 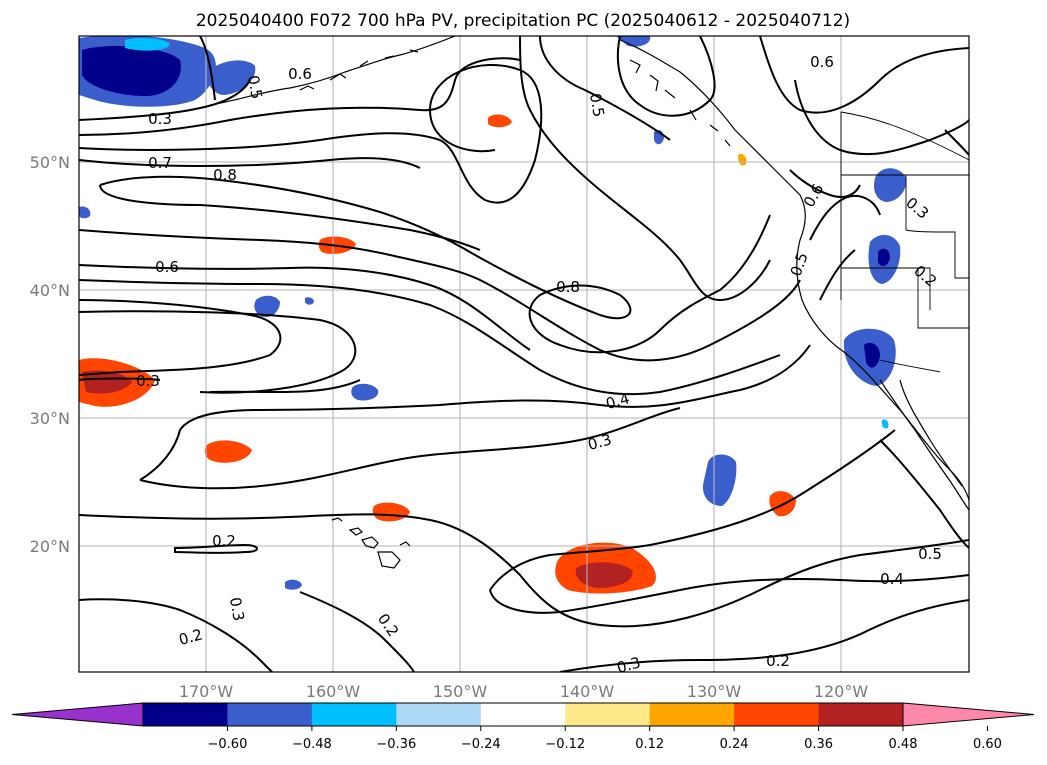 What do you see at coordinates (50, 162) in the screenshot?
I see `lat-label: 50°N` at bounding box center [50, 162].